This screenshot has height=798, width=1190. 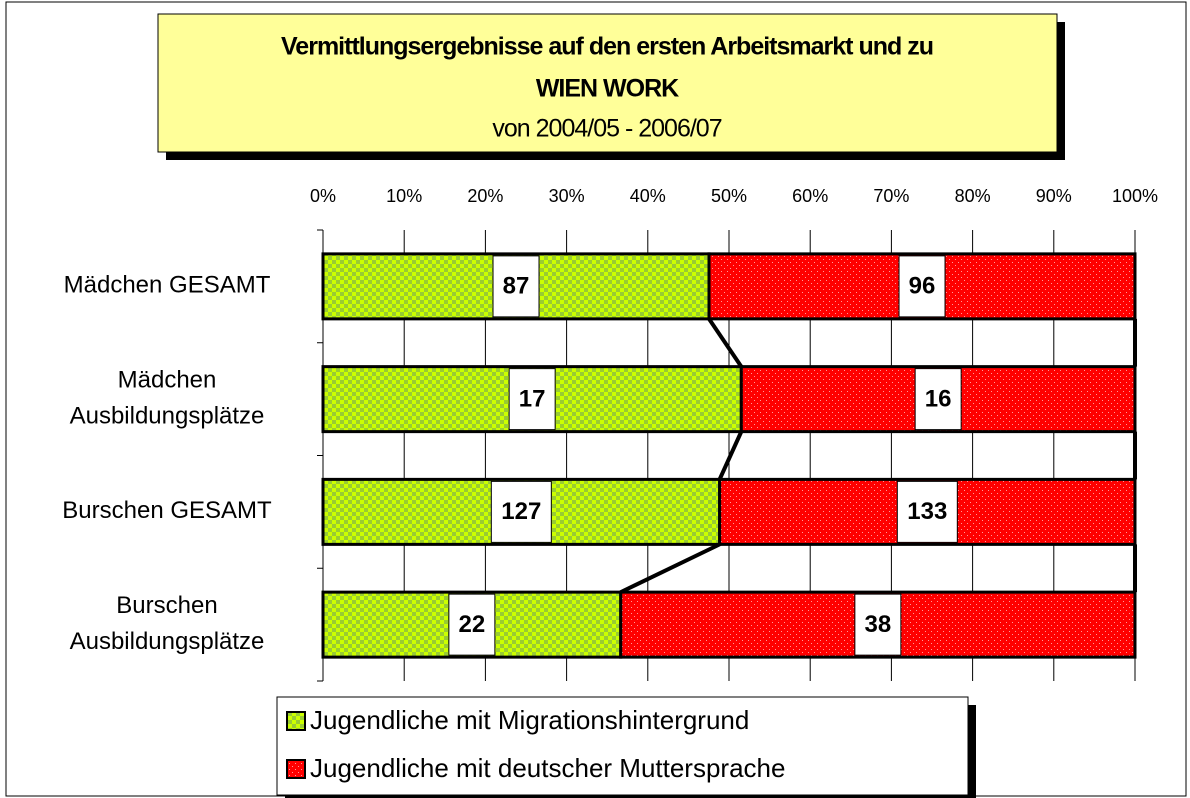 I want to click on data-label: 38, so click(x=878, y=624).